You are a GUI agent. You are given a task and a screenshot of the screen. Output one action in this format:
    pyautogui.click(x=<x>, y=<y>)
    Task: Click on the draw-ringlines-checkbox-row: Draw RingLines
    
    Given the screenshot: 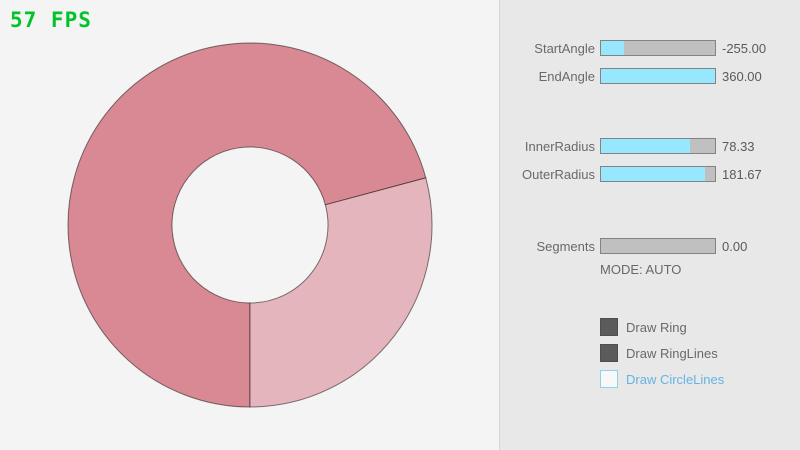 What is the action you would take?
    pyautogui.click(x=659, y=353)
    